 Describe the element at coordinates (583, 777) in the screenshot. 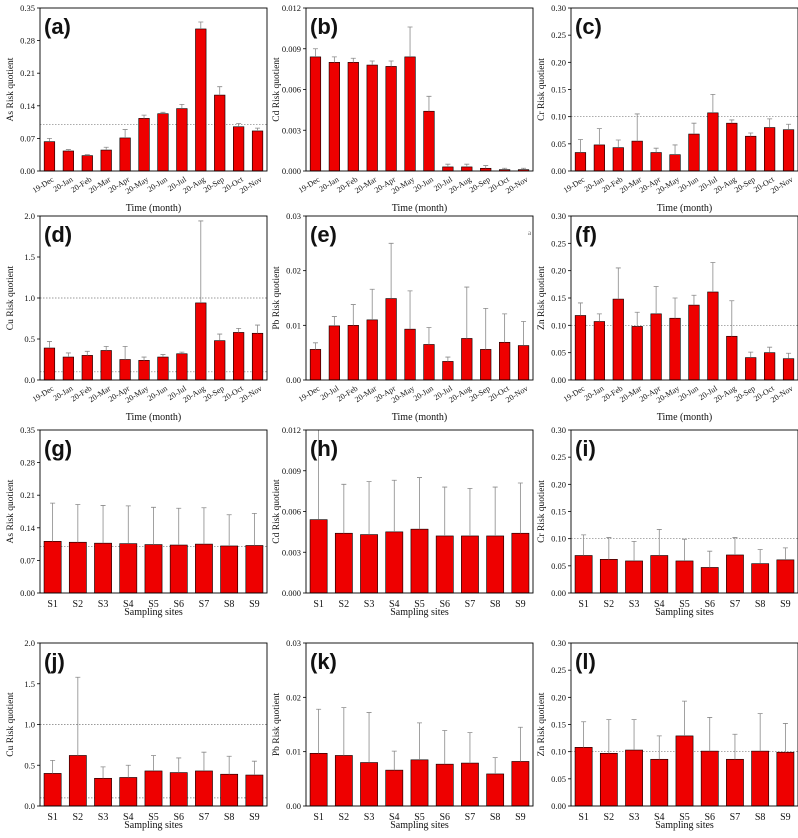

I see `bar-S1` at that location.